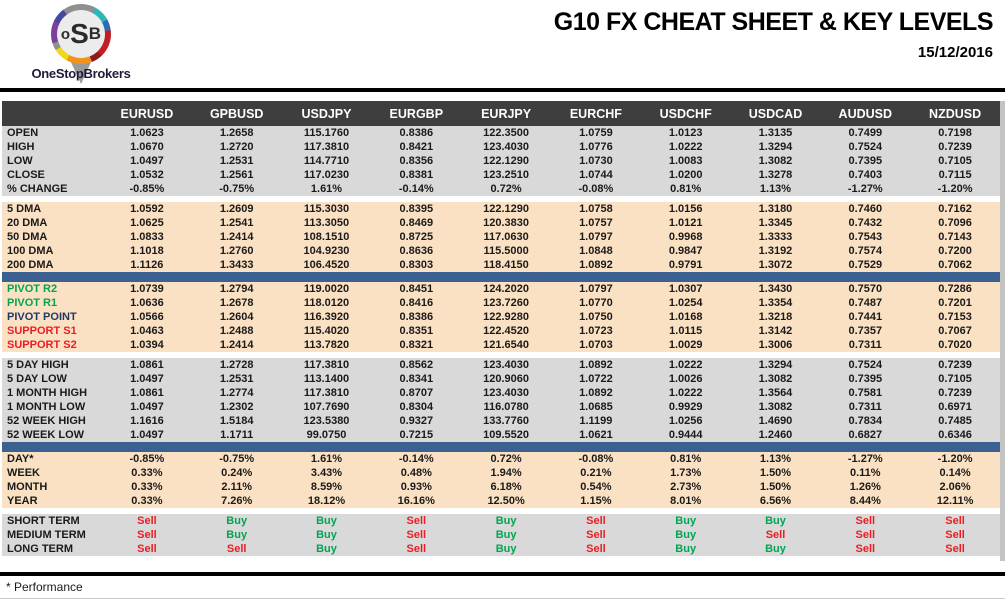 The image size is (1005, 602). Describe the element at coordinates (416, 421) in the screenshot. I see `cell: 0.9327` at that location.